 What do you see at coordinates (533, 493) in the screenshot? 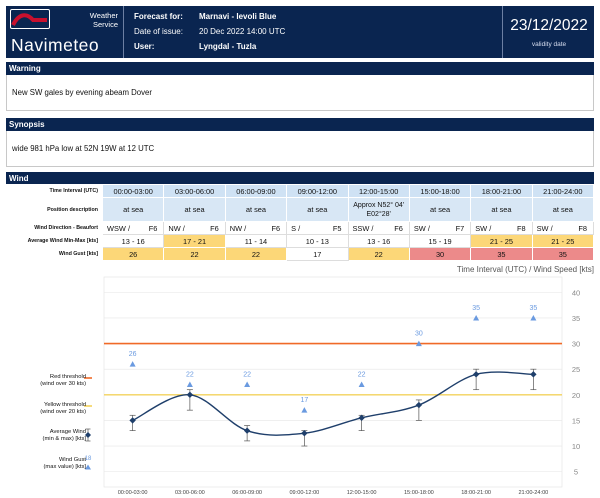
I see `x-tick-label: 21:00-24:00` at bounding box center [533, 493].